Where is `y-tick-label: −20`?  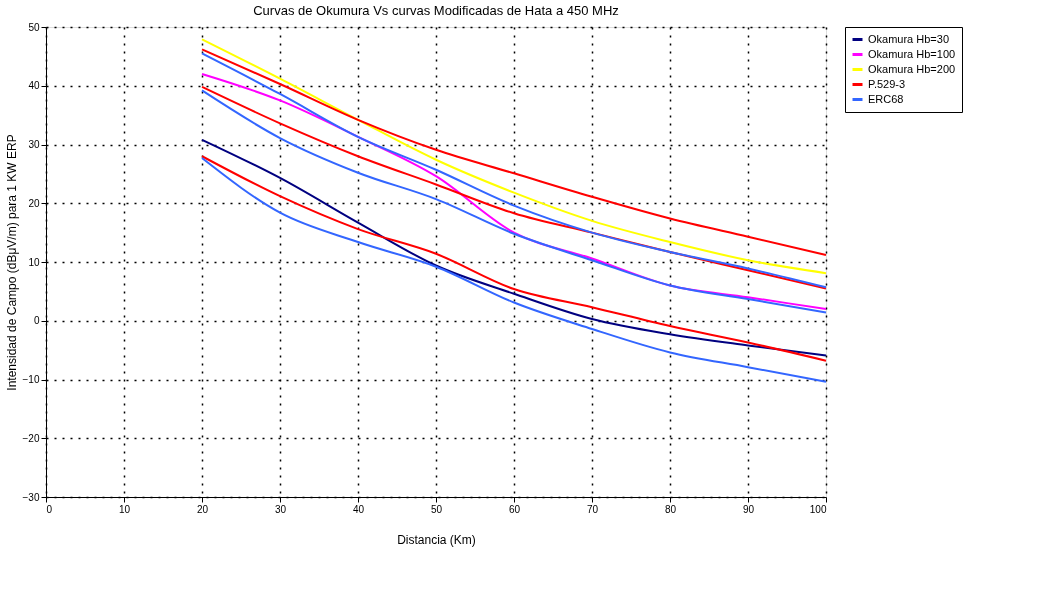 y-tick-label: −20 is located at coordinates (31, 438).